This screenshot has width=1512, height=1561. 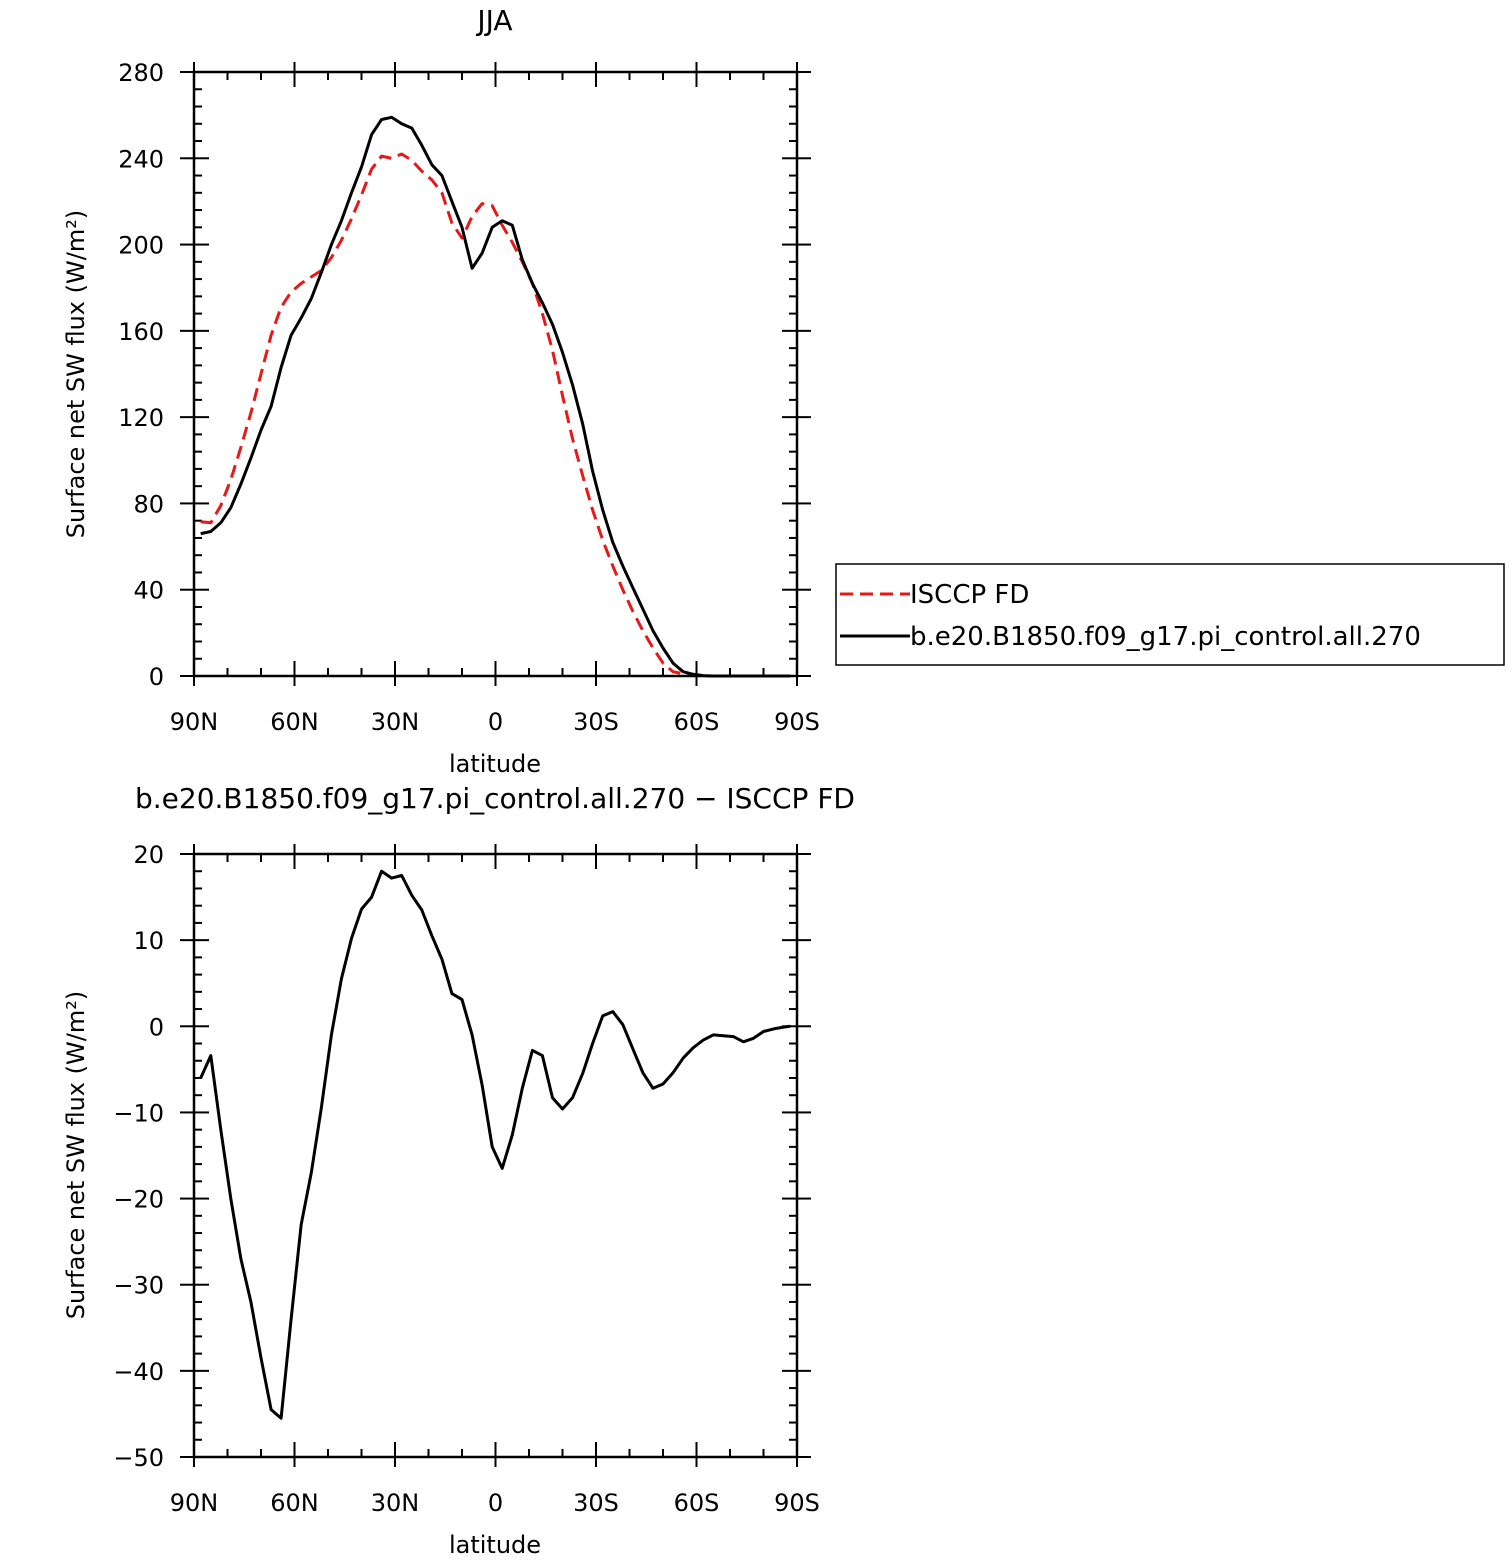 What do you see at coordinates (138, 1372) in the screenshot?
I see `y-tick-label: −40` at bounding box center [138, 1372].